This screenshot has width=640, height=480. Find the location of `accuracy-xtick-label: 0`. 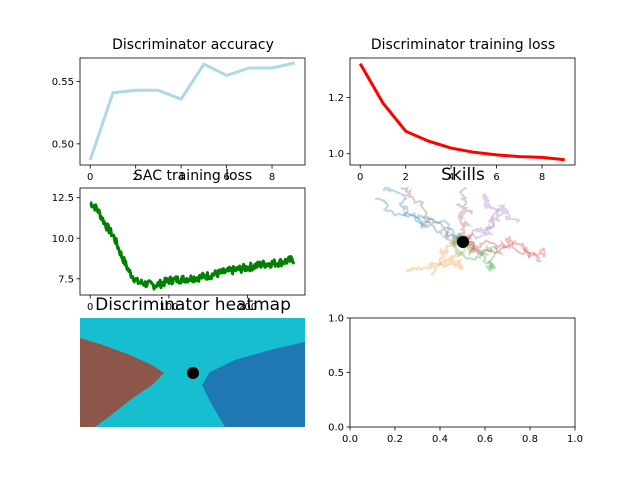

accuracy-xtick-label: 0 is located at coordinates (90, 177).